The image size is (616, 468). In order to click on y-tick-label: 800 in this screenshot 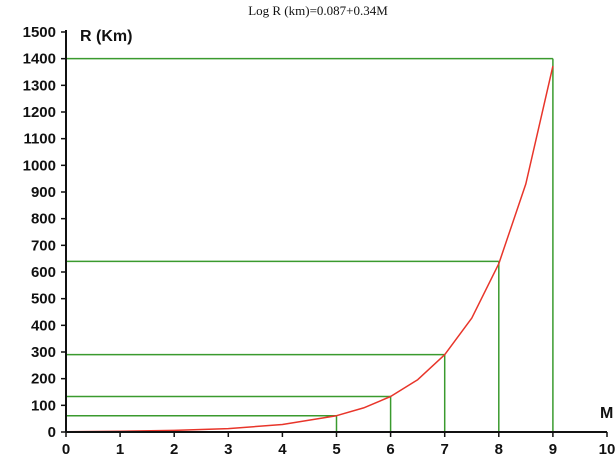, I will do `click(43, 219)`.